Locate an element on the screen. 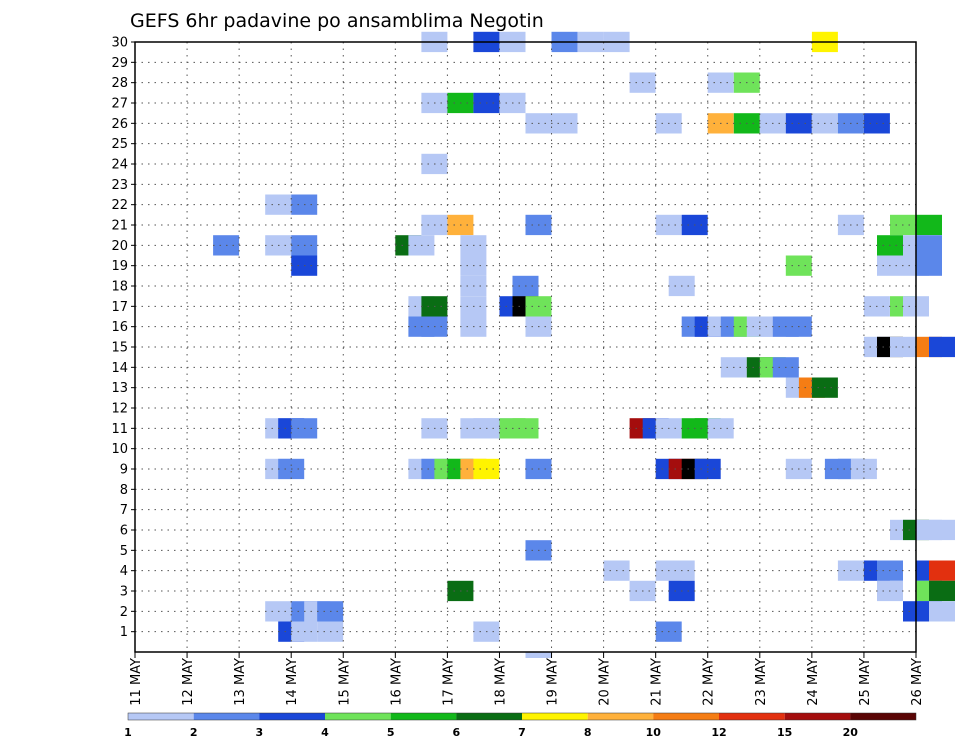 Image resolution: width=960 pixels, height=742 pixels. y-tick-label: 27 is located at coordinates (119, 104).